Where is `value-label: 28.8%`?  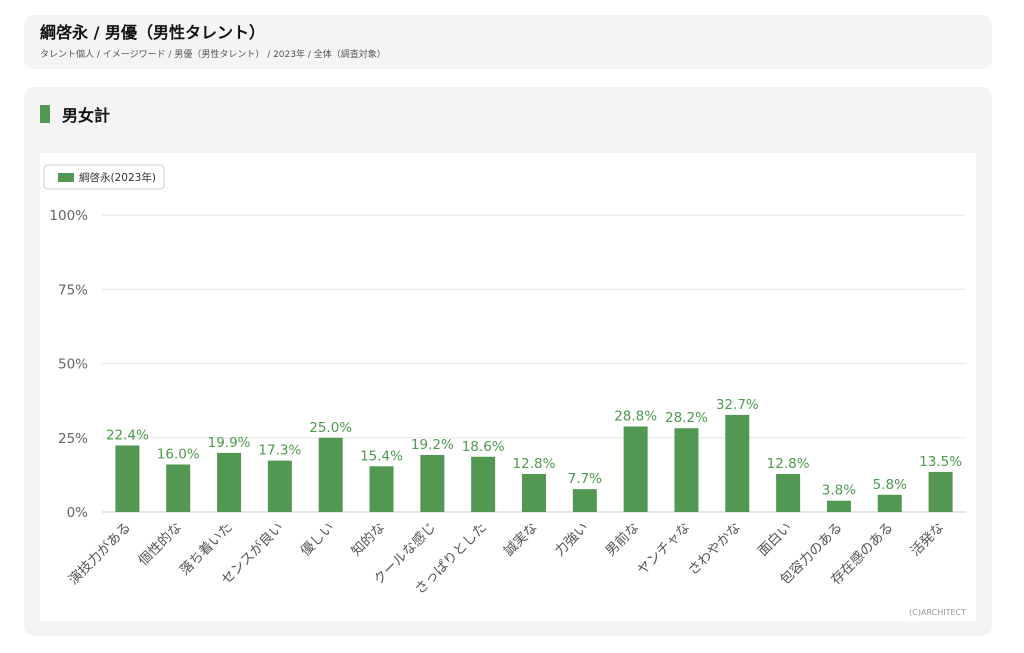
value-label: 28.8% is located at coordinates (635, 416).